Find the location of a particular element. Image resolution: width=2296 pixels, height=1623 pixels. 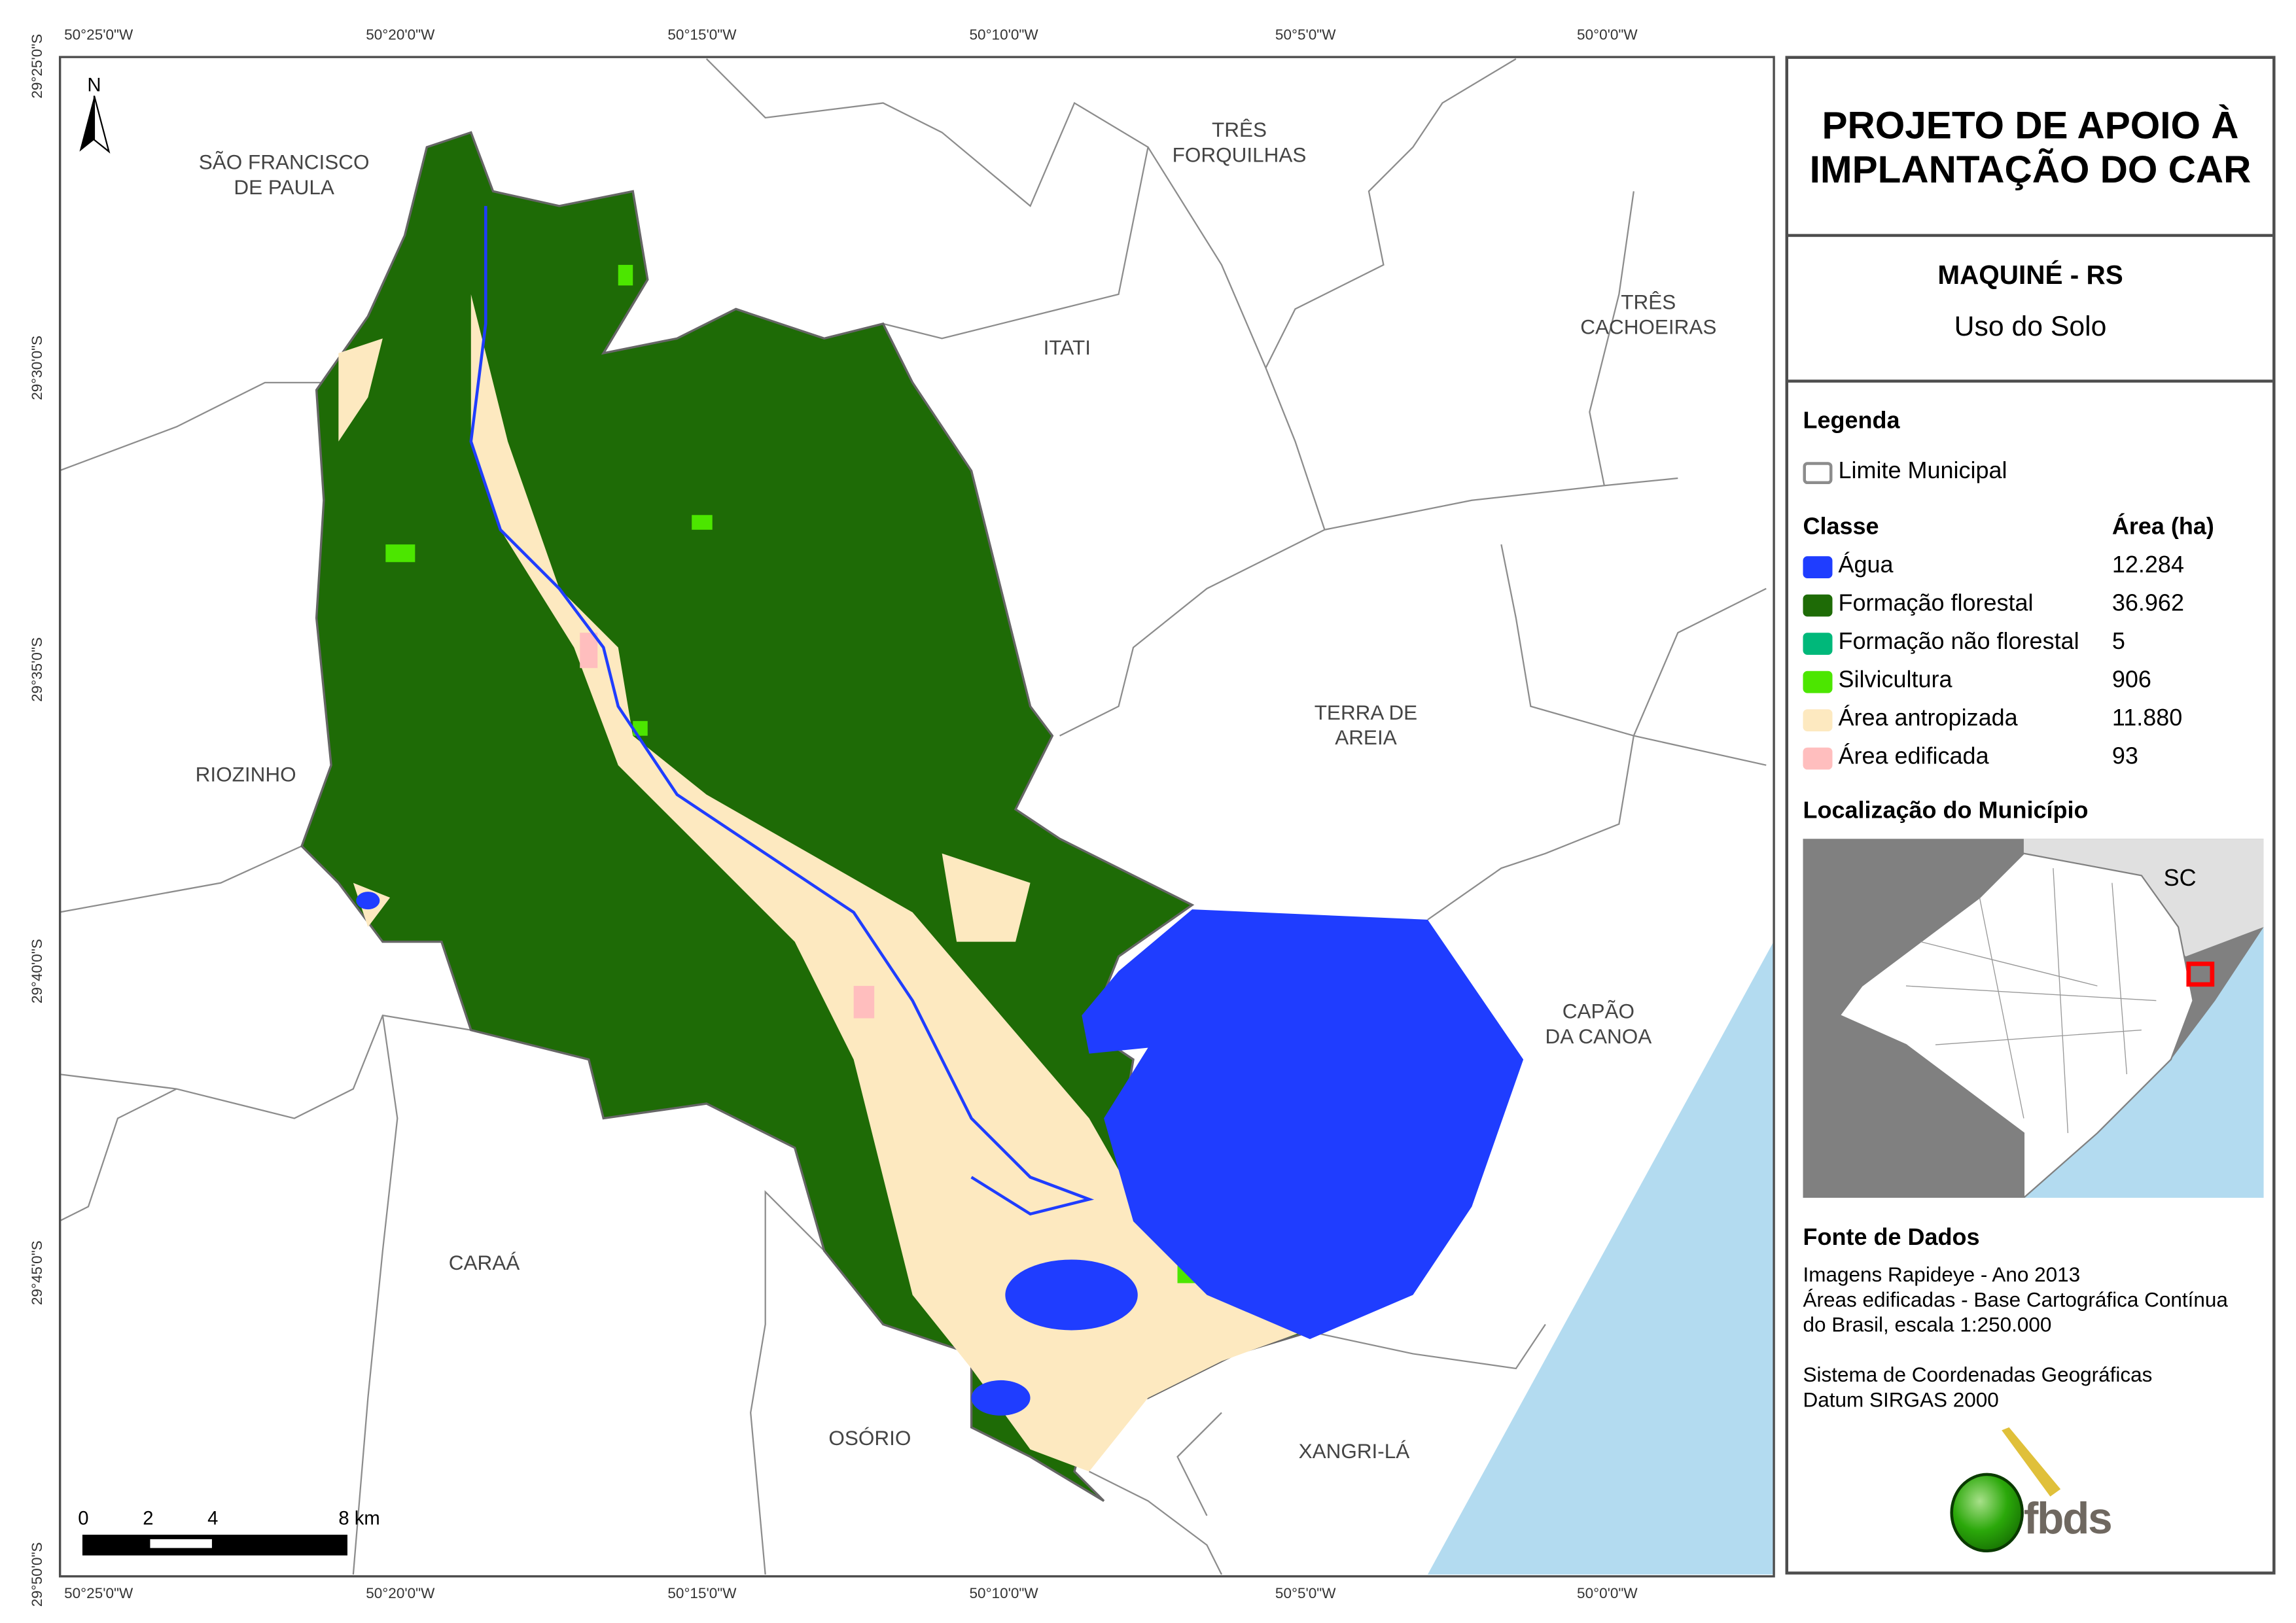

class-area: 11.880 is located at coordinates (2147, 719).